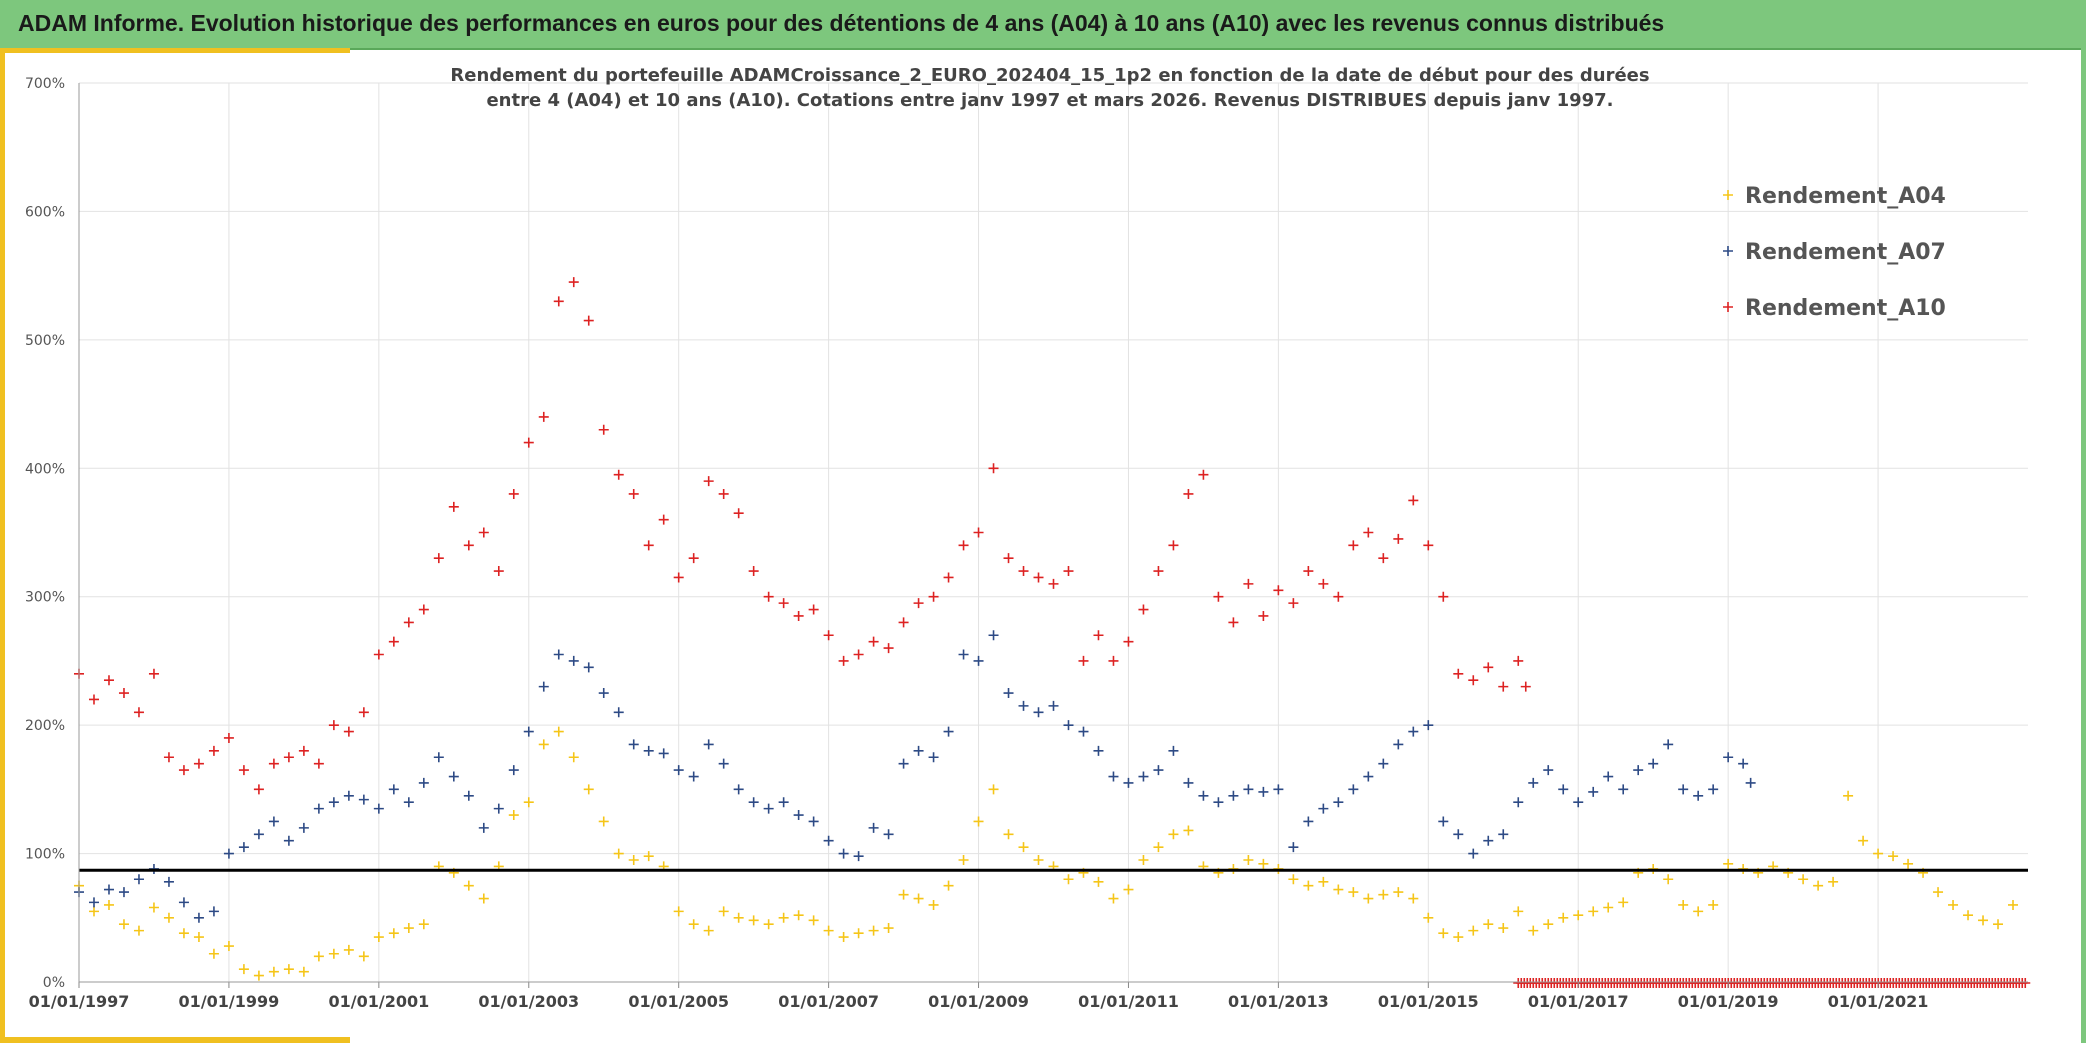 Image resolution: width=2086 pixels, height=1043 pixels. Describe the element at coordinates (1728, 195) in the screenshot. I see `legend-marker` at that location.